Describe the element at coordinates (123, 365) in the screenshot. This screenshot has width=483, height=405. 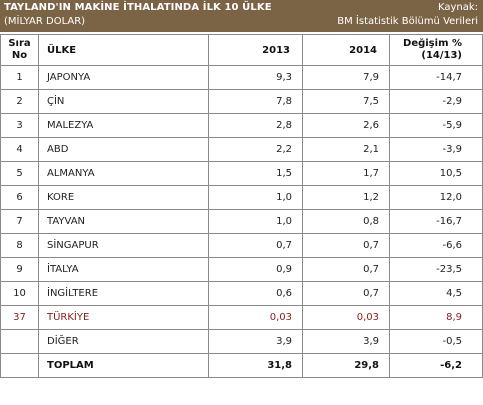
I see `country-cell: TOPLAM` at that location.